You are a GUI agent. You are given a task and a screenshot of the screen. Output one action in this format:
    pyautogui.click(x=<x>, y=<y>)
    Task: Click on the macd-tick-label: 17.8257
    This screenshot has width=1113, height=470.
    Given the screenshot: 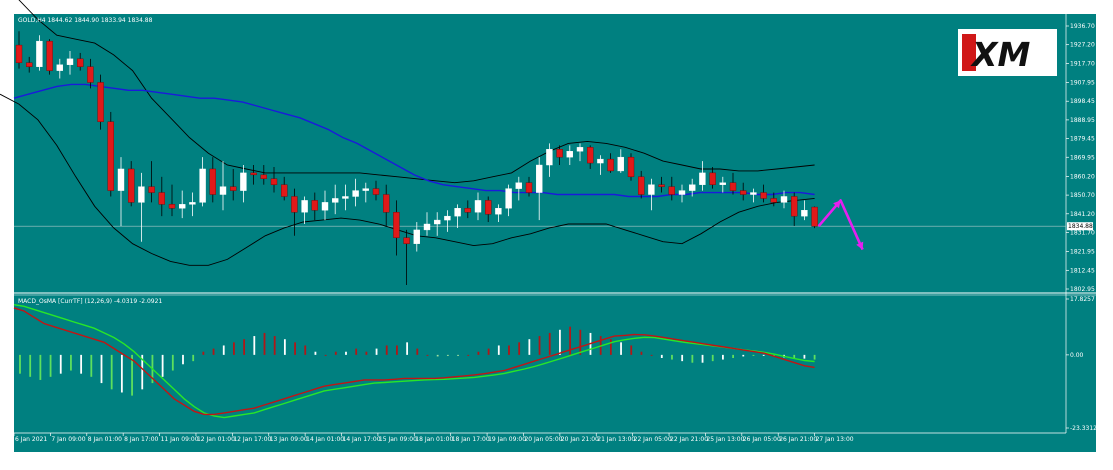 What is the action you would take?
    pyautogui.click(x=1082, y=299)
    